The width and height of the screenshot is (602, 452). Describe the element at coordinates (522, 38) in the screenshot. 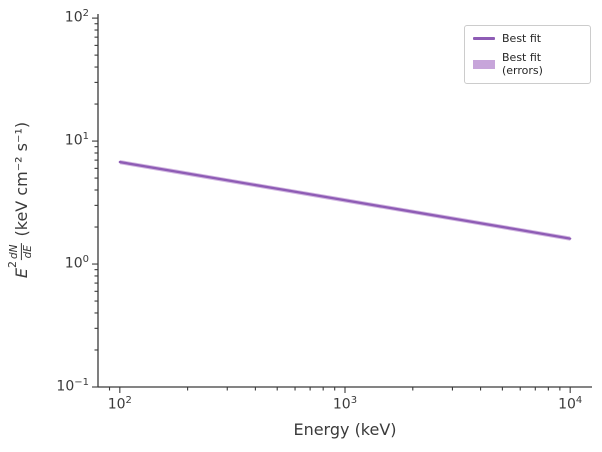

I see `legend-label-best-fit: Best fit` at that location.